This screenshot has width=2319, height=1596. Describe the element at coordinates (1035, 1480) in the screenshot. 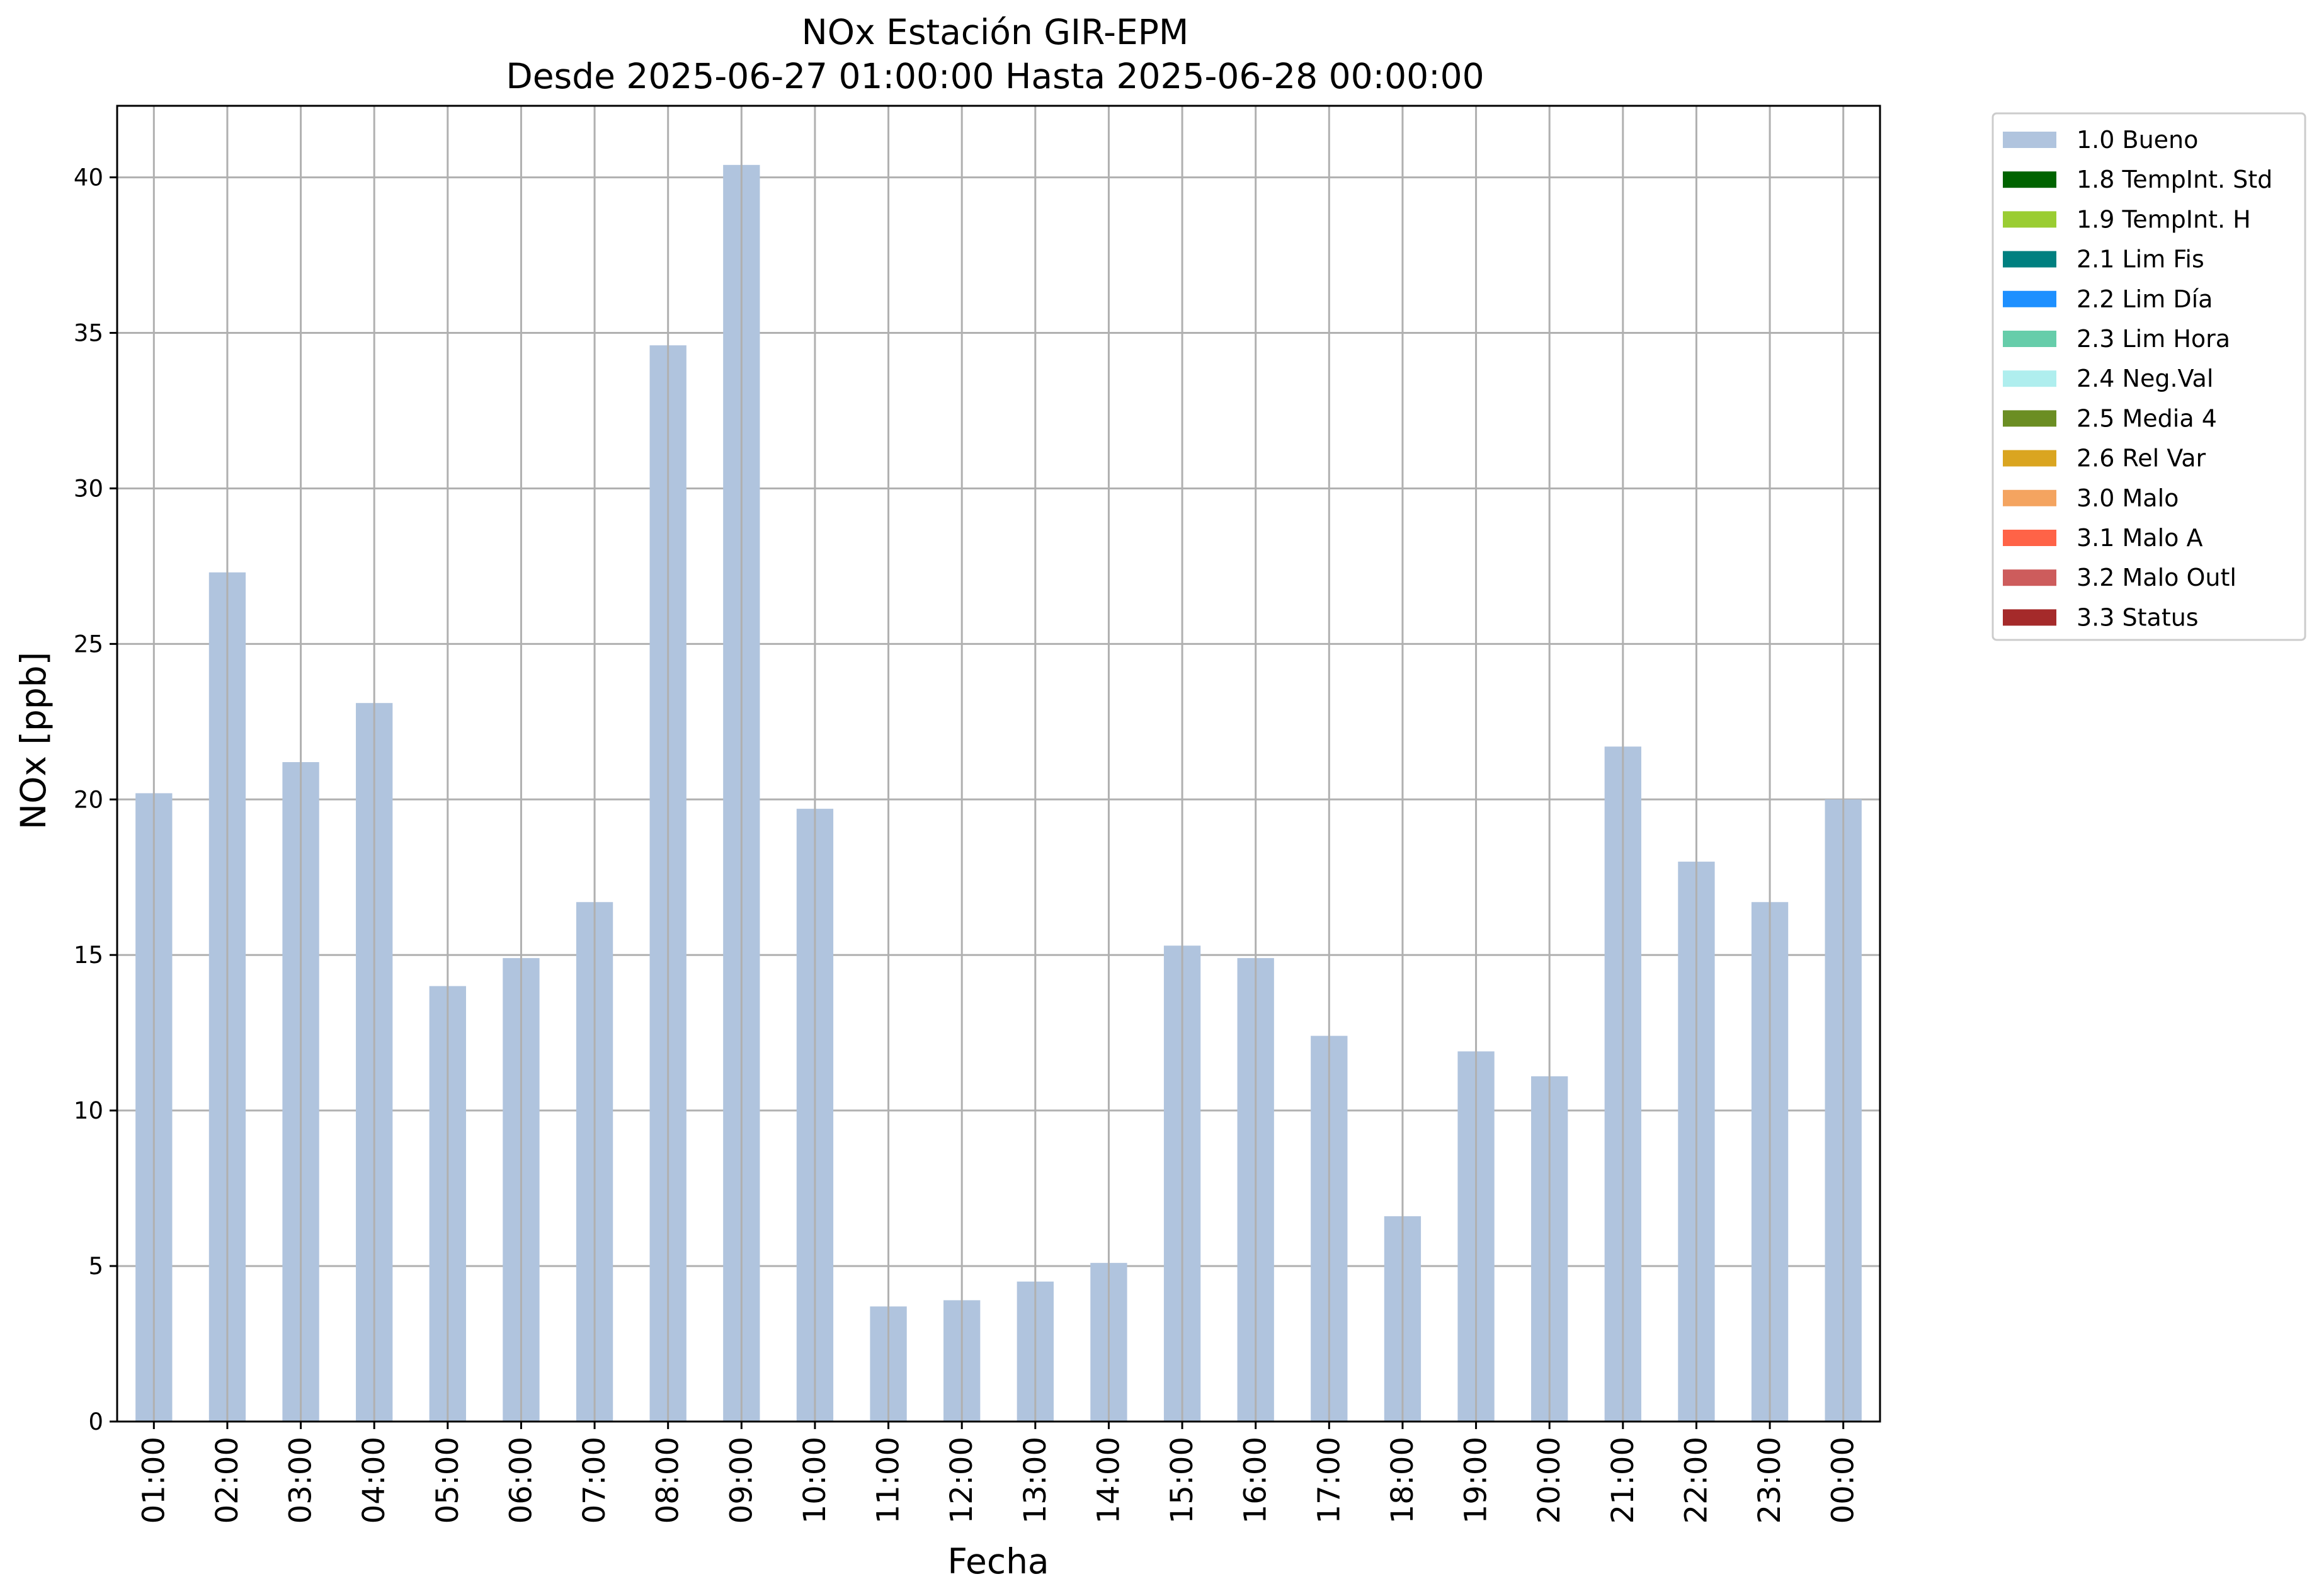

I see `x-tick-label: 13:00` at that location.